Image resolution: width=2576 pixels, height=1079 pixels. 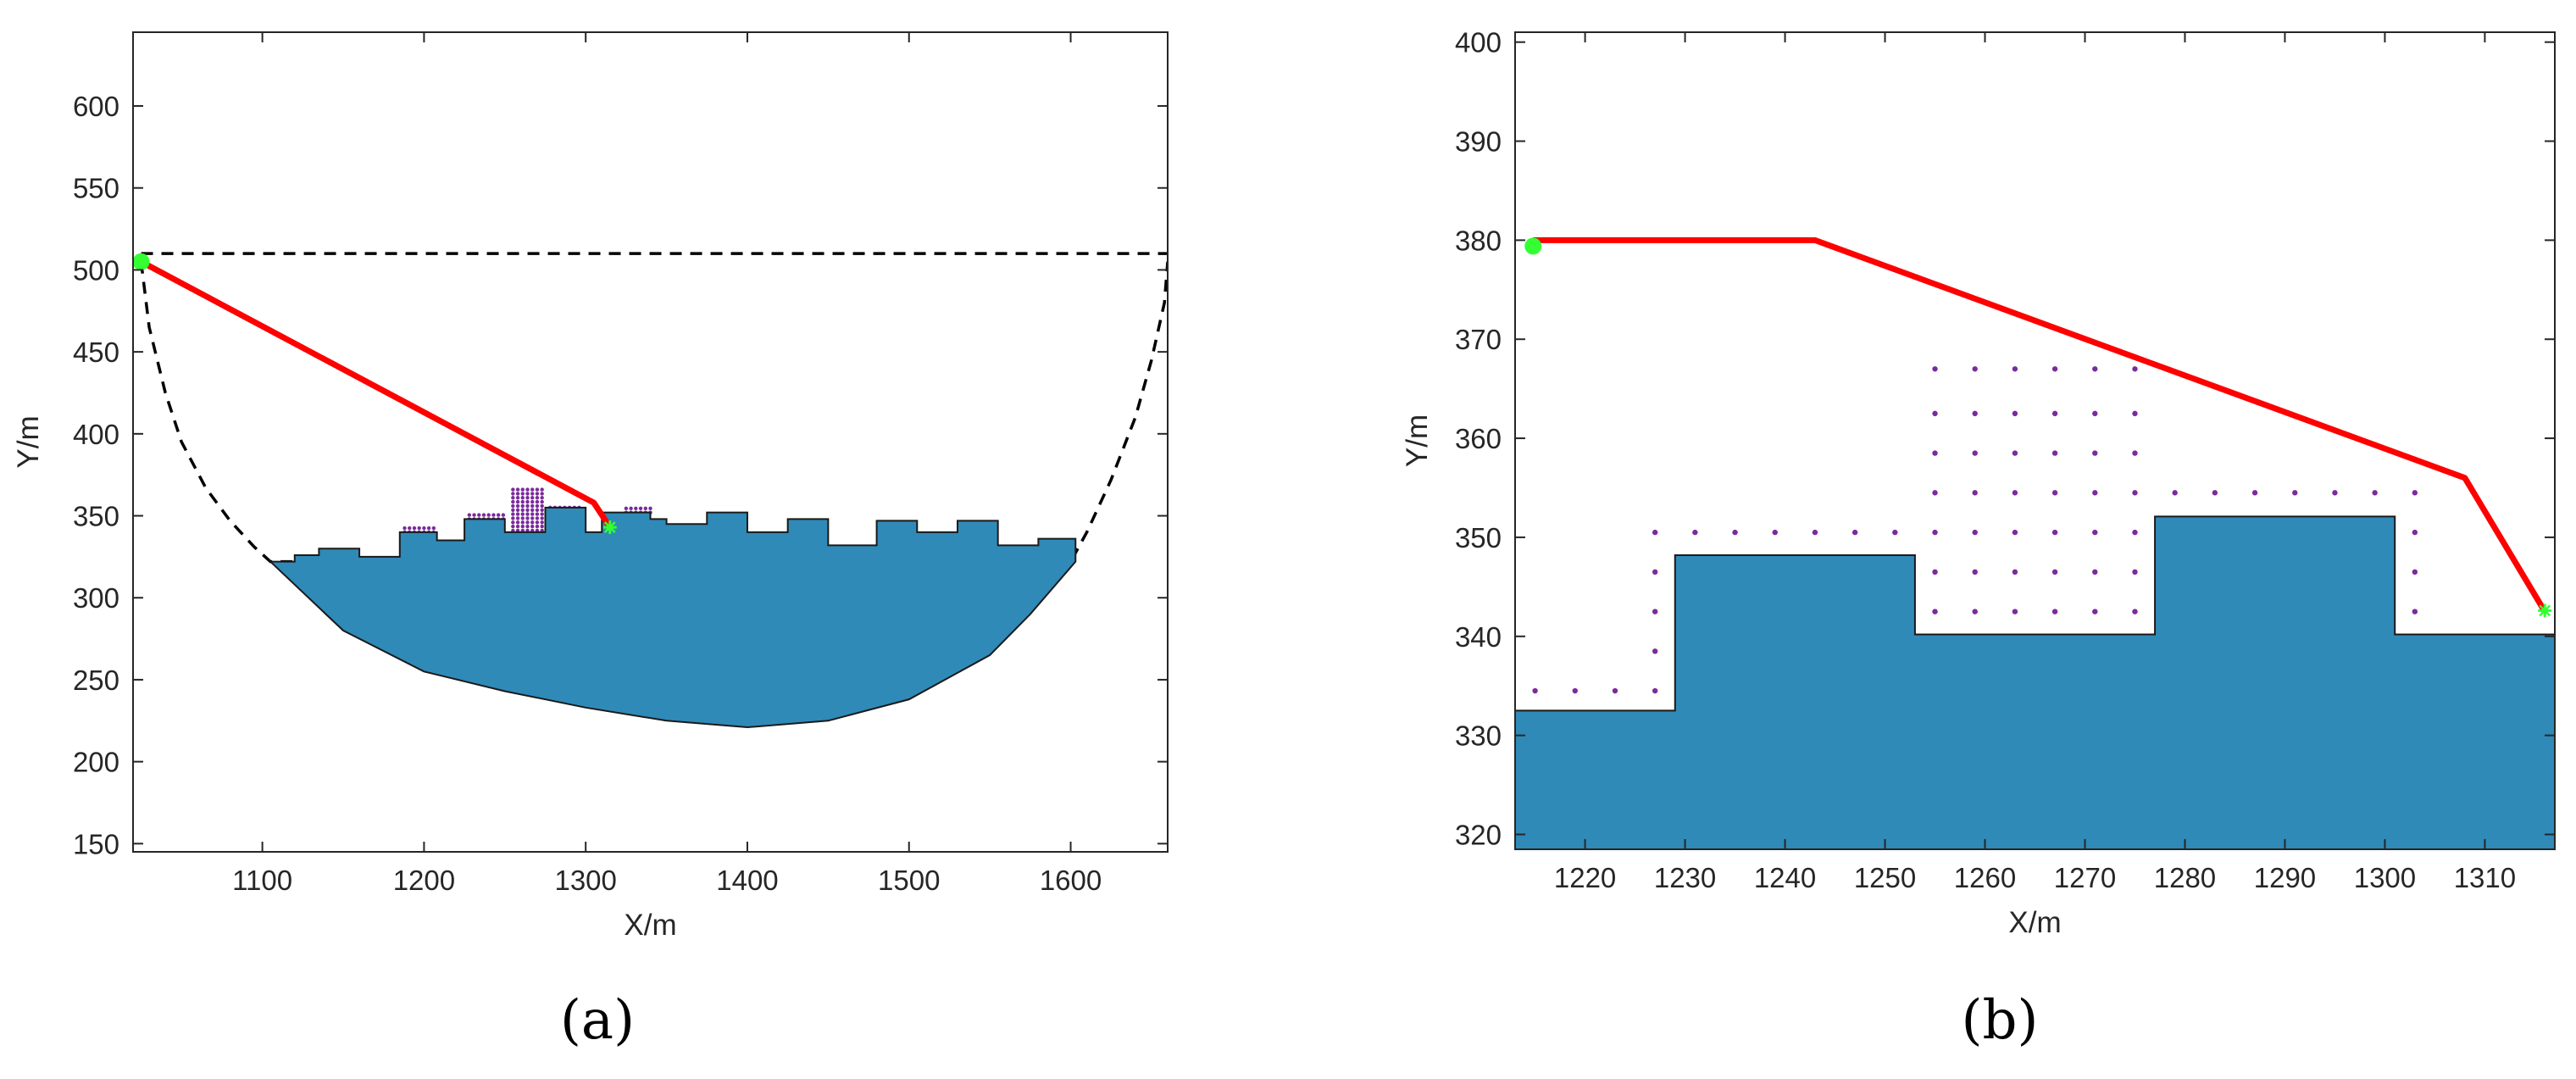 I want to click on x-tick-label: 1300, so click(x=585, y=881).